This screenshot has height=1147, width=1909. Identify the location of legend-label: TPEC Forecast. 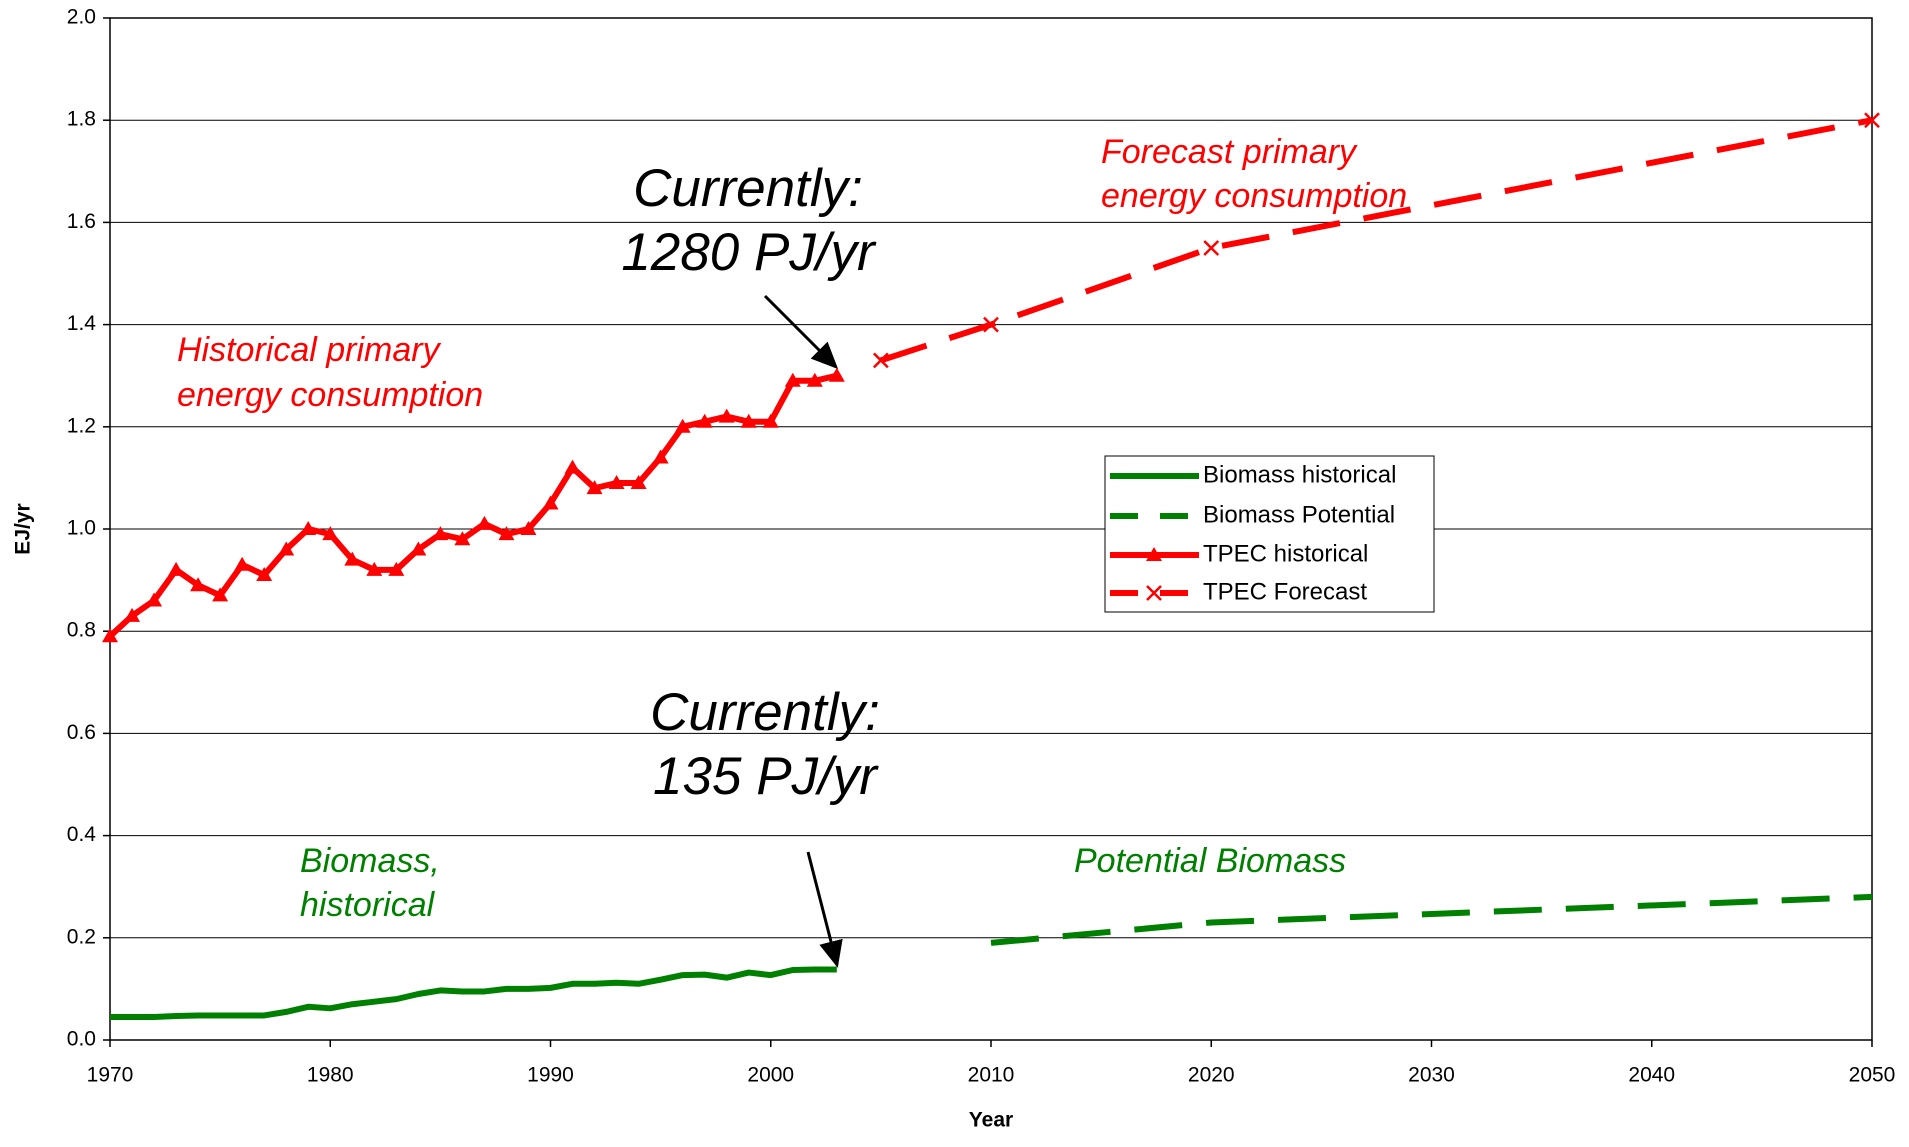
(1285, 591).